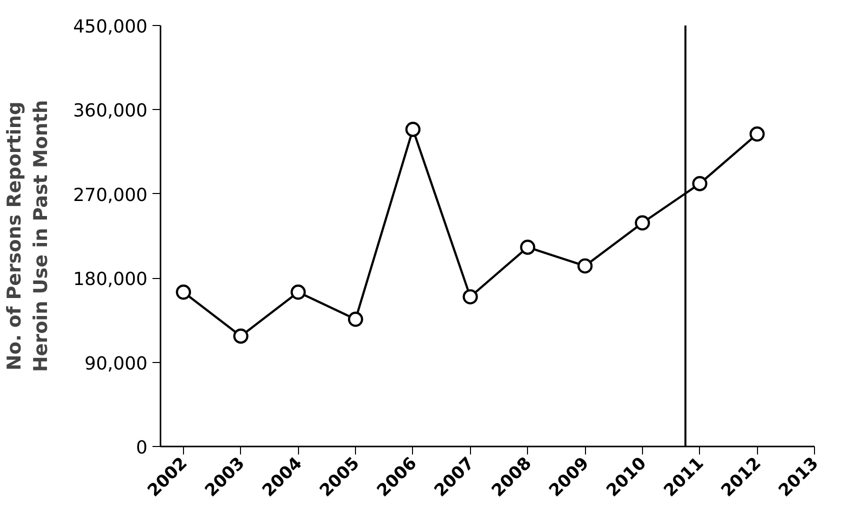  What do you see at coordinates (116, 363) in the screenshot?
I see `y-tick-label: 90,000` at bounding box center [116, 363].